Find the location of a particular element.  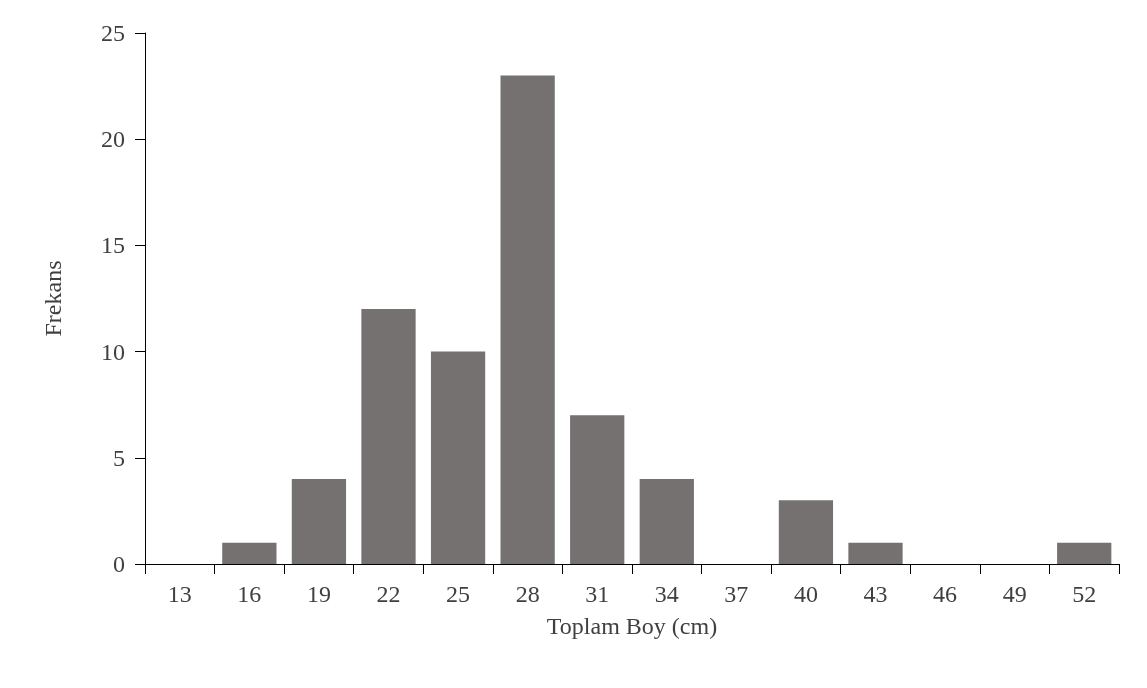

y-tick-label: 20 is located at coordinates (113, 139).